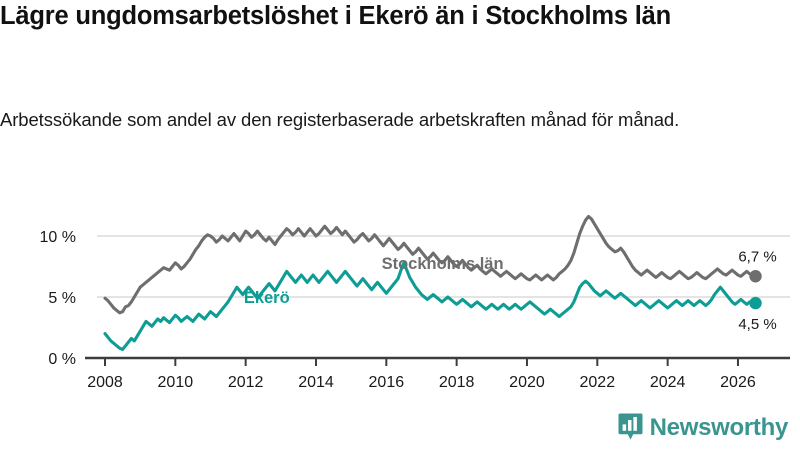 The height and width of the screenshot is (450, 800). Describe the element at coordinates (62, 359) in the screenshot. I see `y-axis-tick-label: 0 %` at that location.